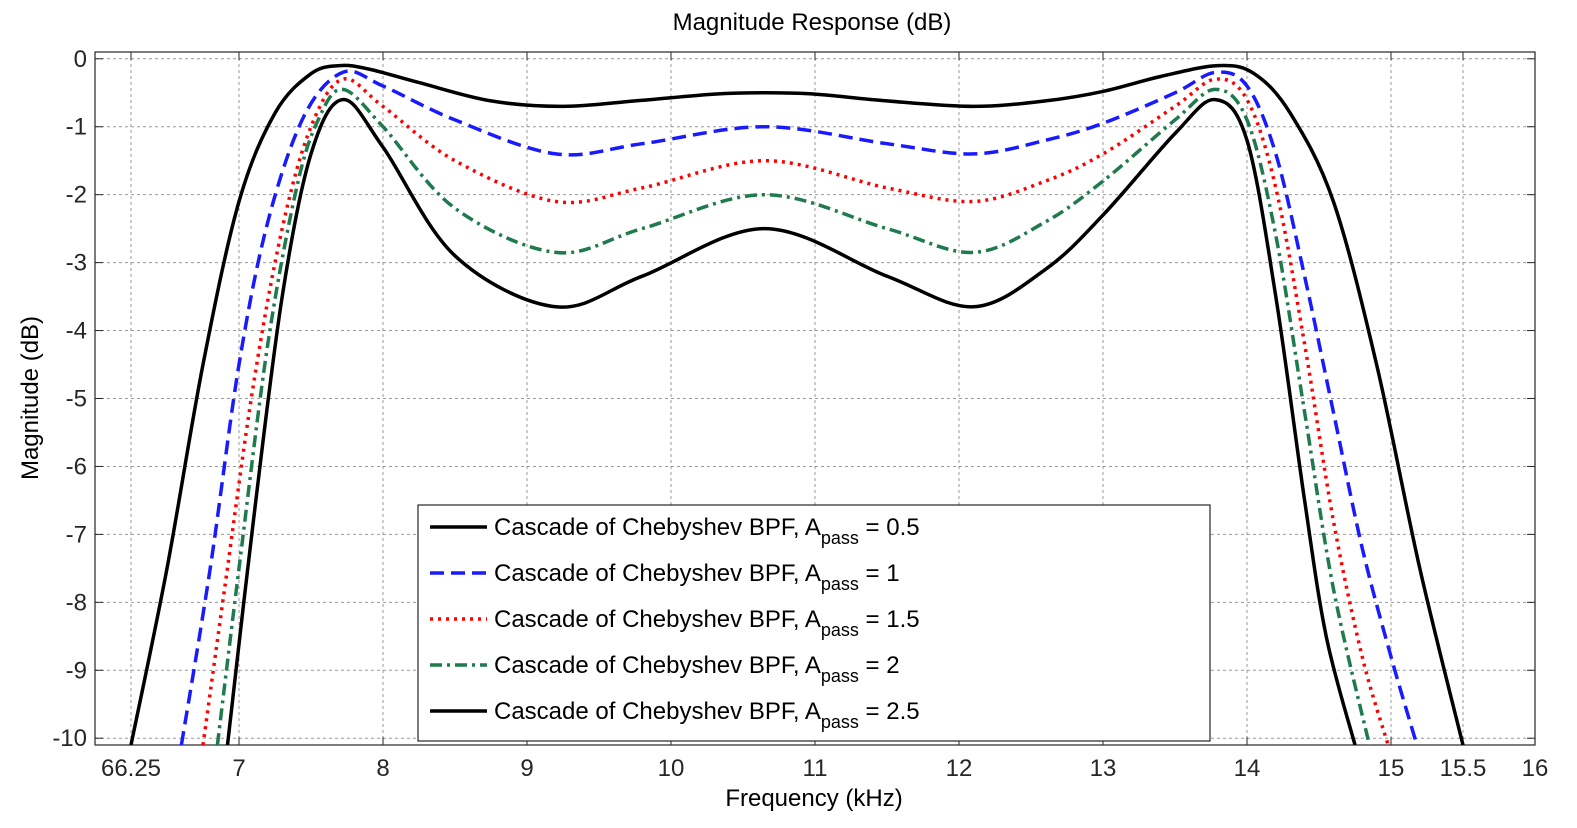 The height and width of the screenshot is (828, 1577). I want to click on y-tick-label: -2, so click(76, 195).